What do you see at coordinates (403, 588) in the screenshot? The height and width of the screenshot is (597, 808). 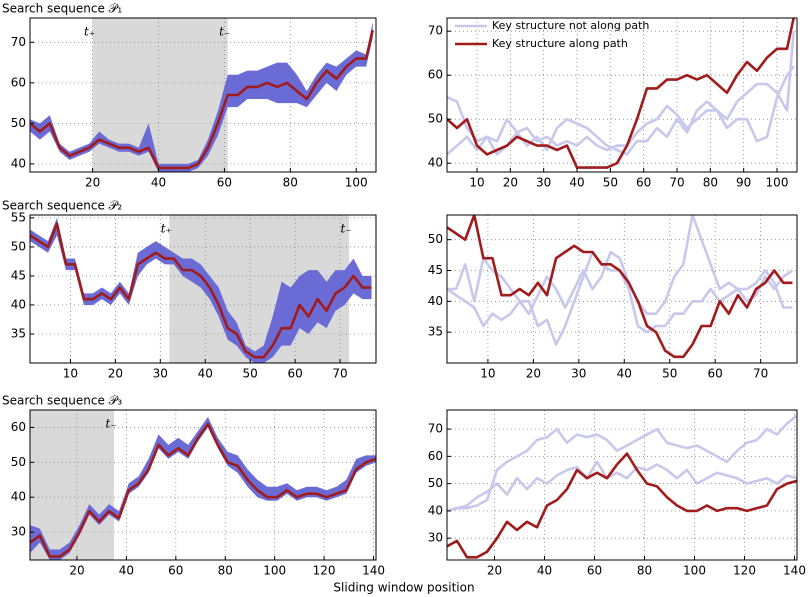 I see `x-axis-label: Sliding window position` at bounding box center [403, 588].